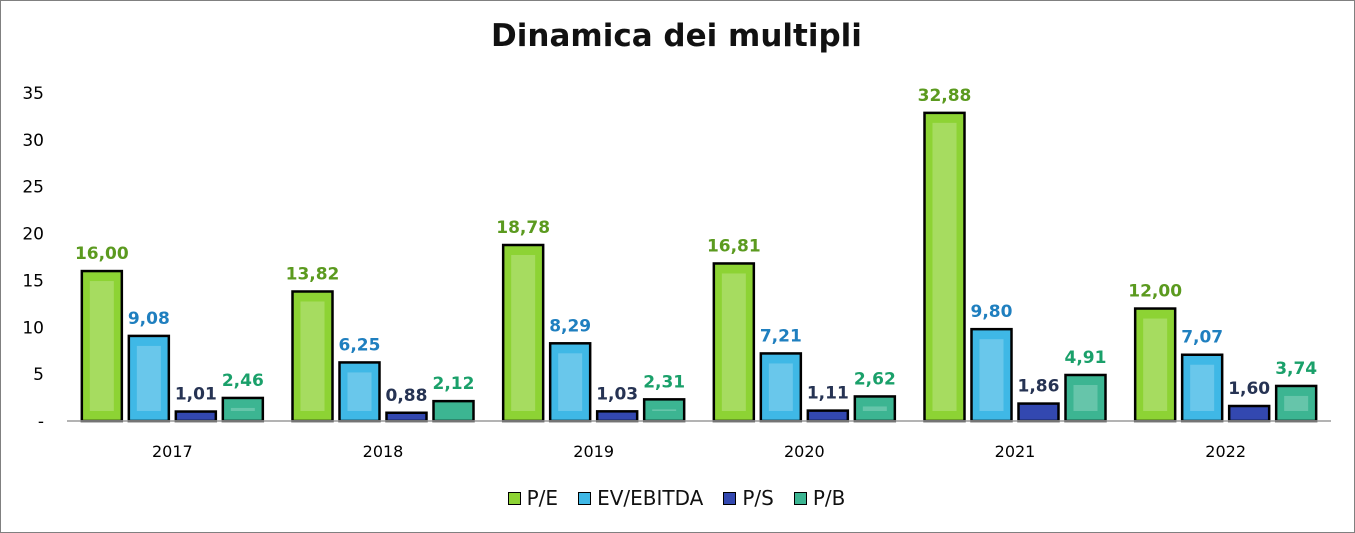  I want to click on bar-p-s-2017, so click(196, 416).